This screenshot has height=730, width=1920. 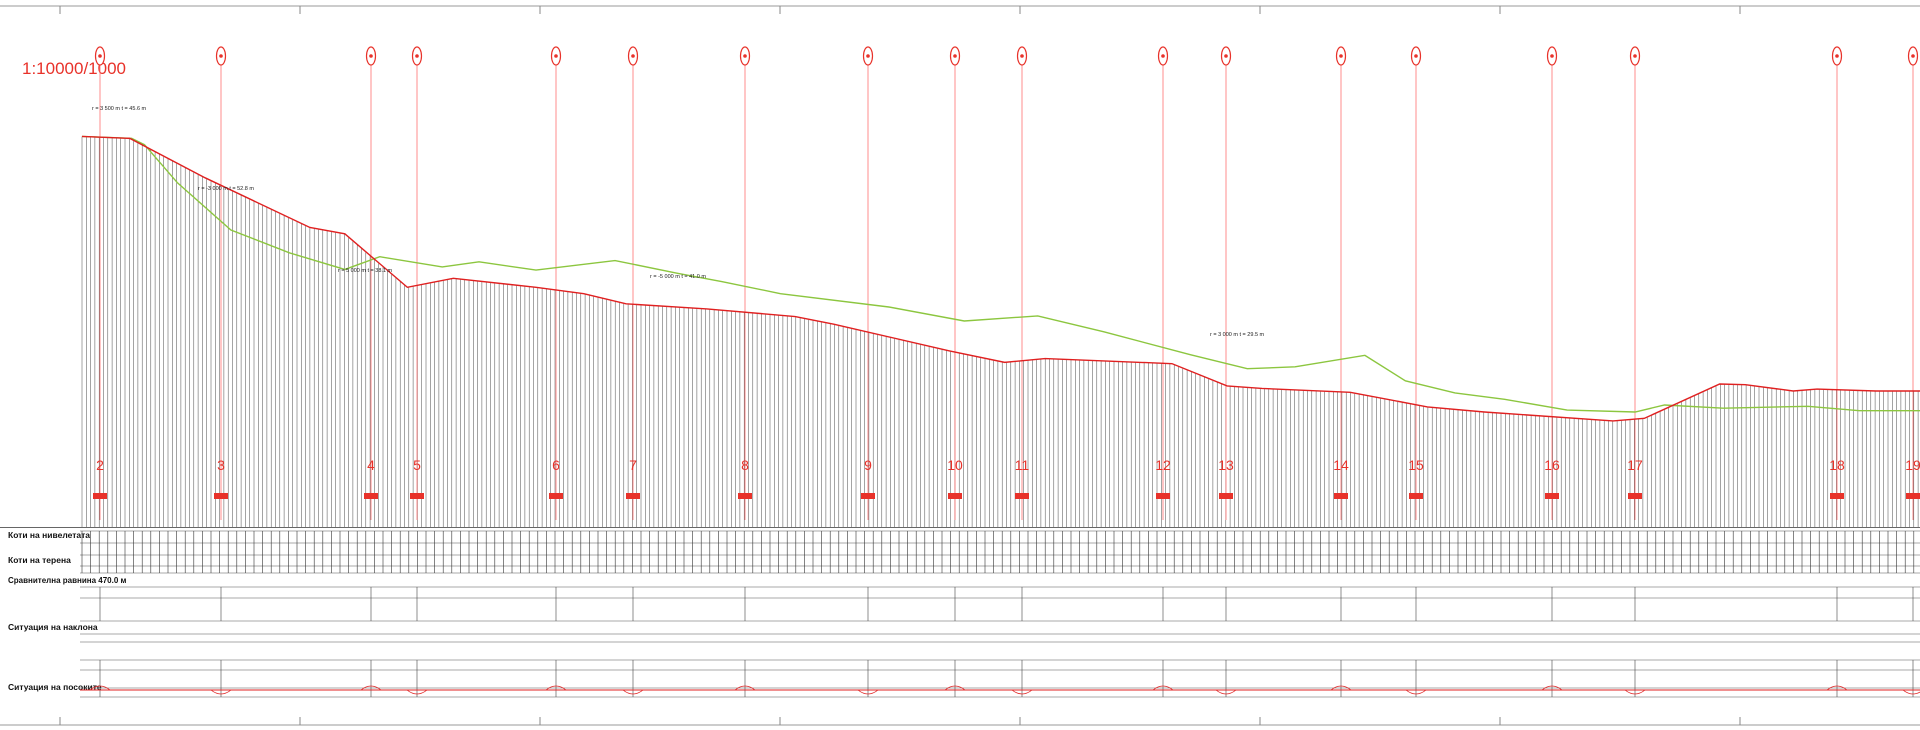 I want to click on row-label-plan: Ситуация на посоките, so click(x=55, y=687).